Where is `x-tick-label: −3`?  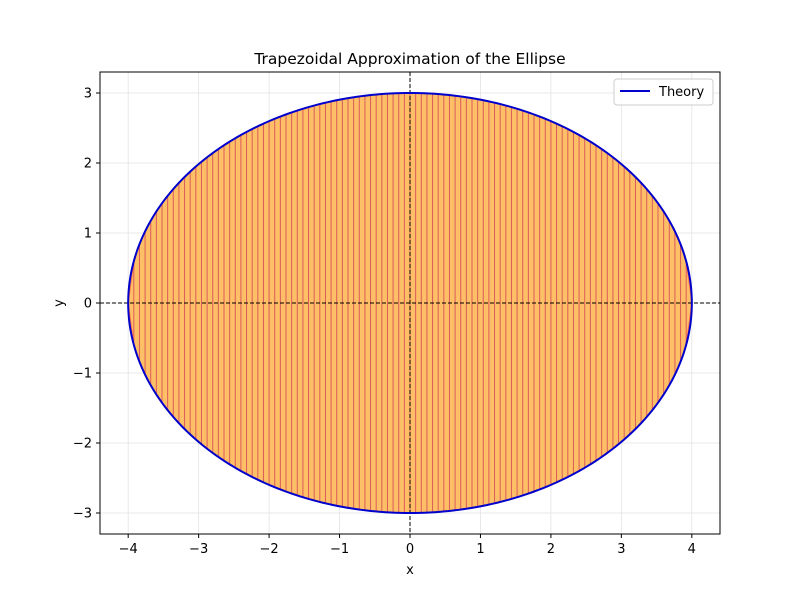 x-tick-label: −3 is located at coordinates (198, 549).